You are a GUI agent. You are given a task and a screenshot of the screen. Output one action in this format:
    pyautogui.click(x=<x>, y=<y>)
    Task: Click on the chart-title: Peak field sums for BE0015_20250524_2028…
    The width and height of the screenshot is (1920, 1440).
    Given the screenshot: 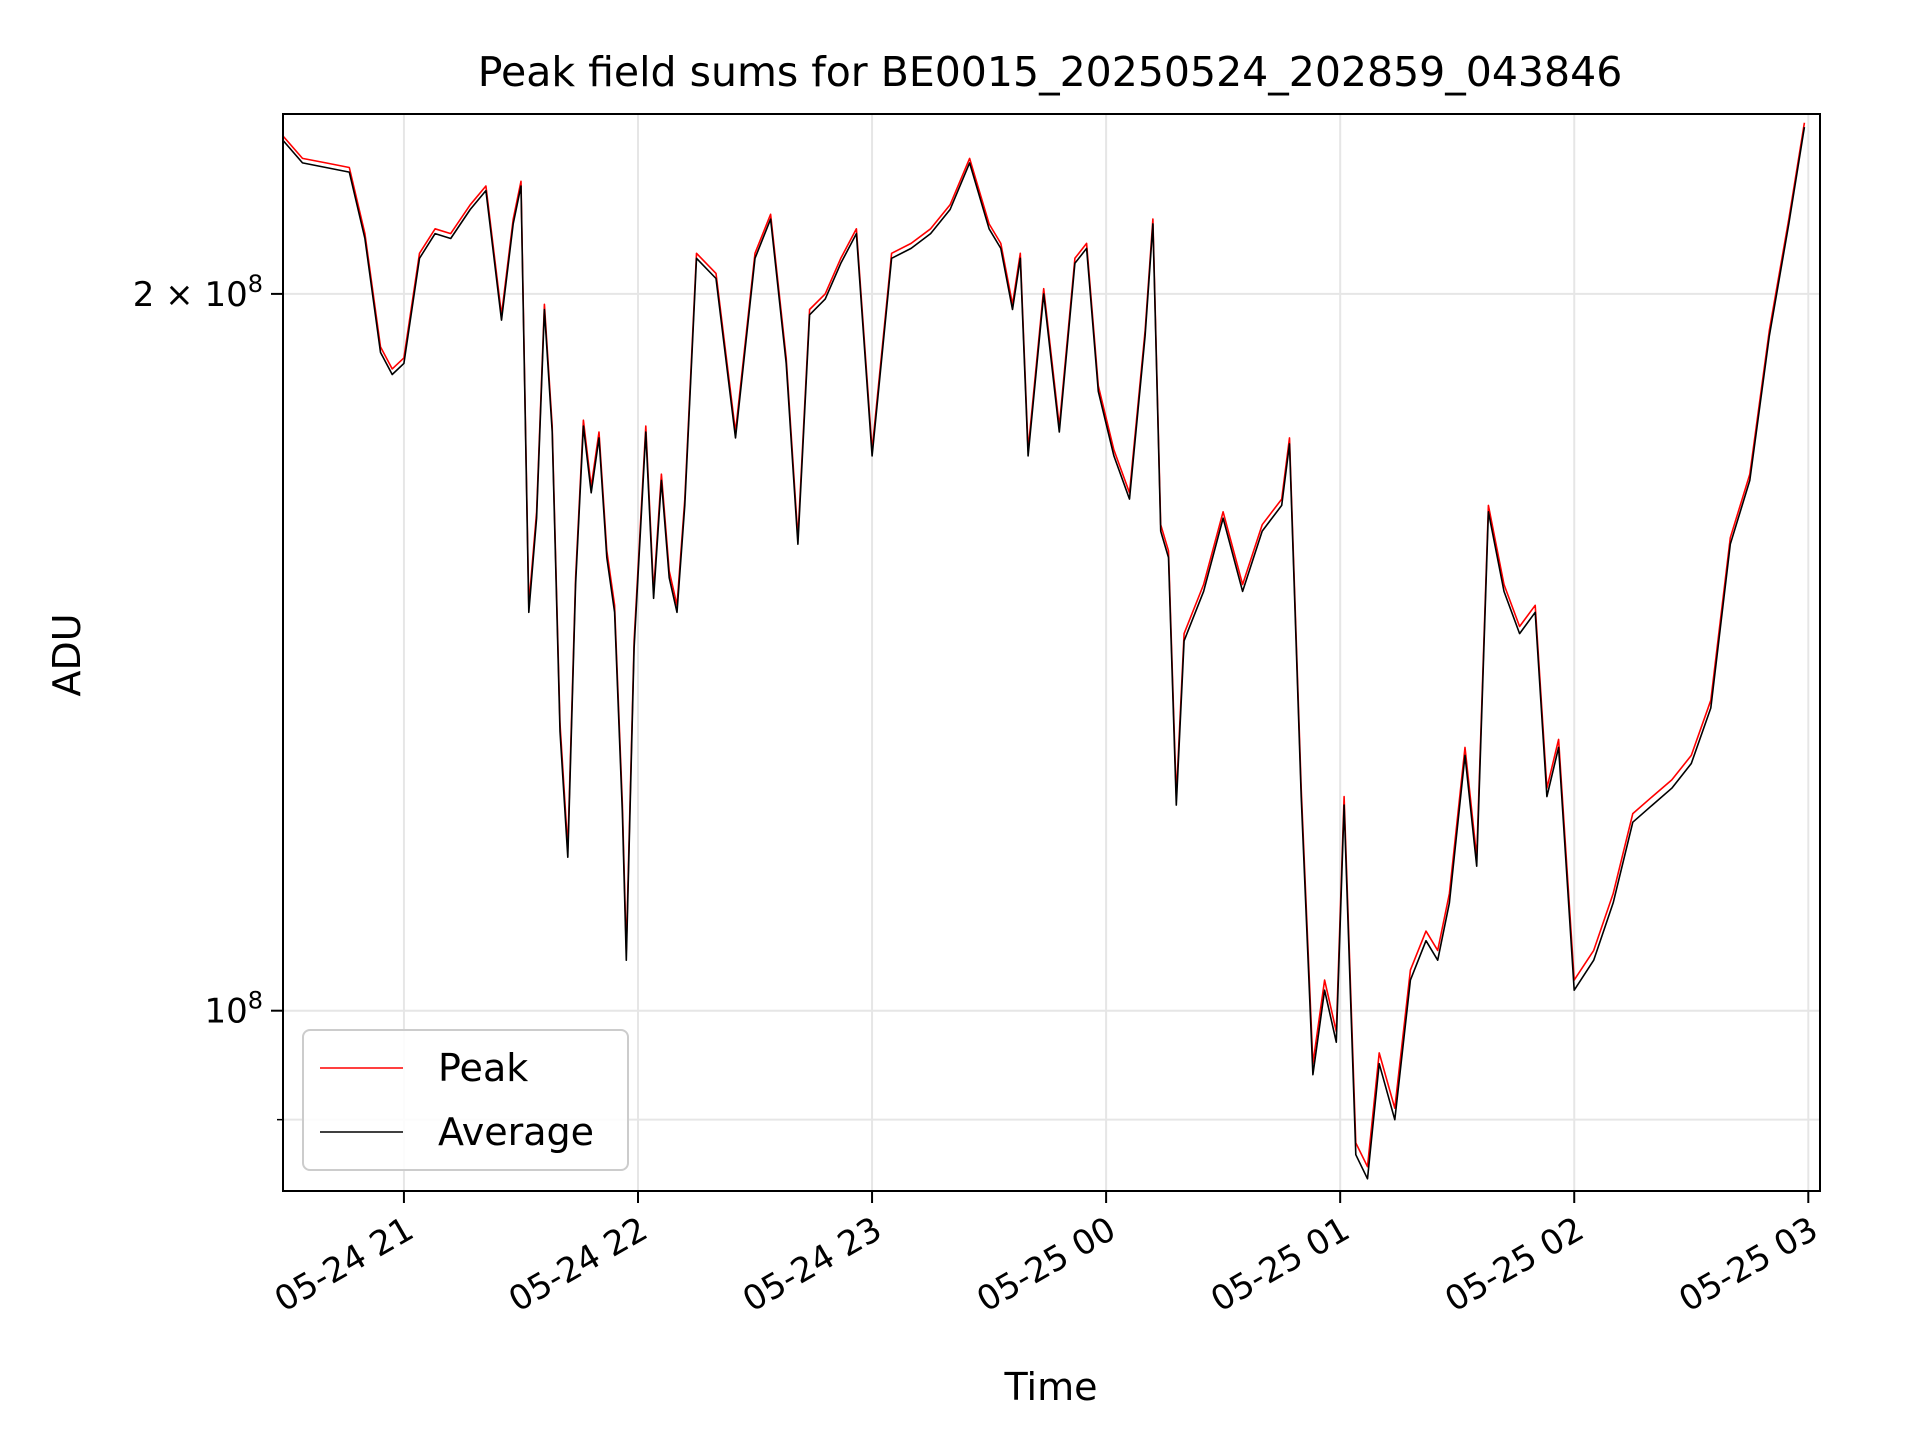 What is the action you would take?
    pyautogui.click(x=1050, y=72)
    